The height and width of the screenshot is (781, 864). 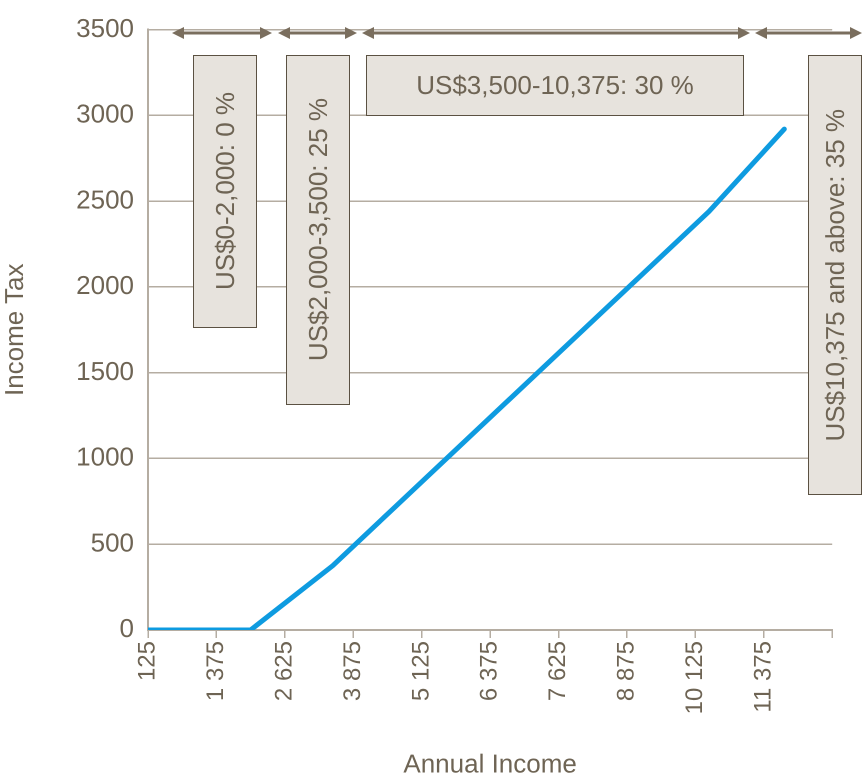 I want to click on x-tick-label: 11 375, so click(x=762, y=677).